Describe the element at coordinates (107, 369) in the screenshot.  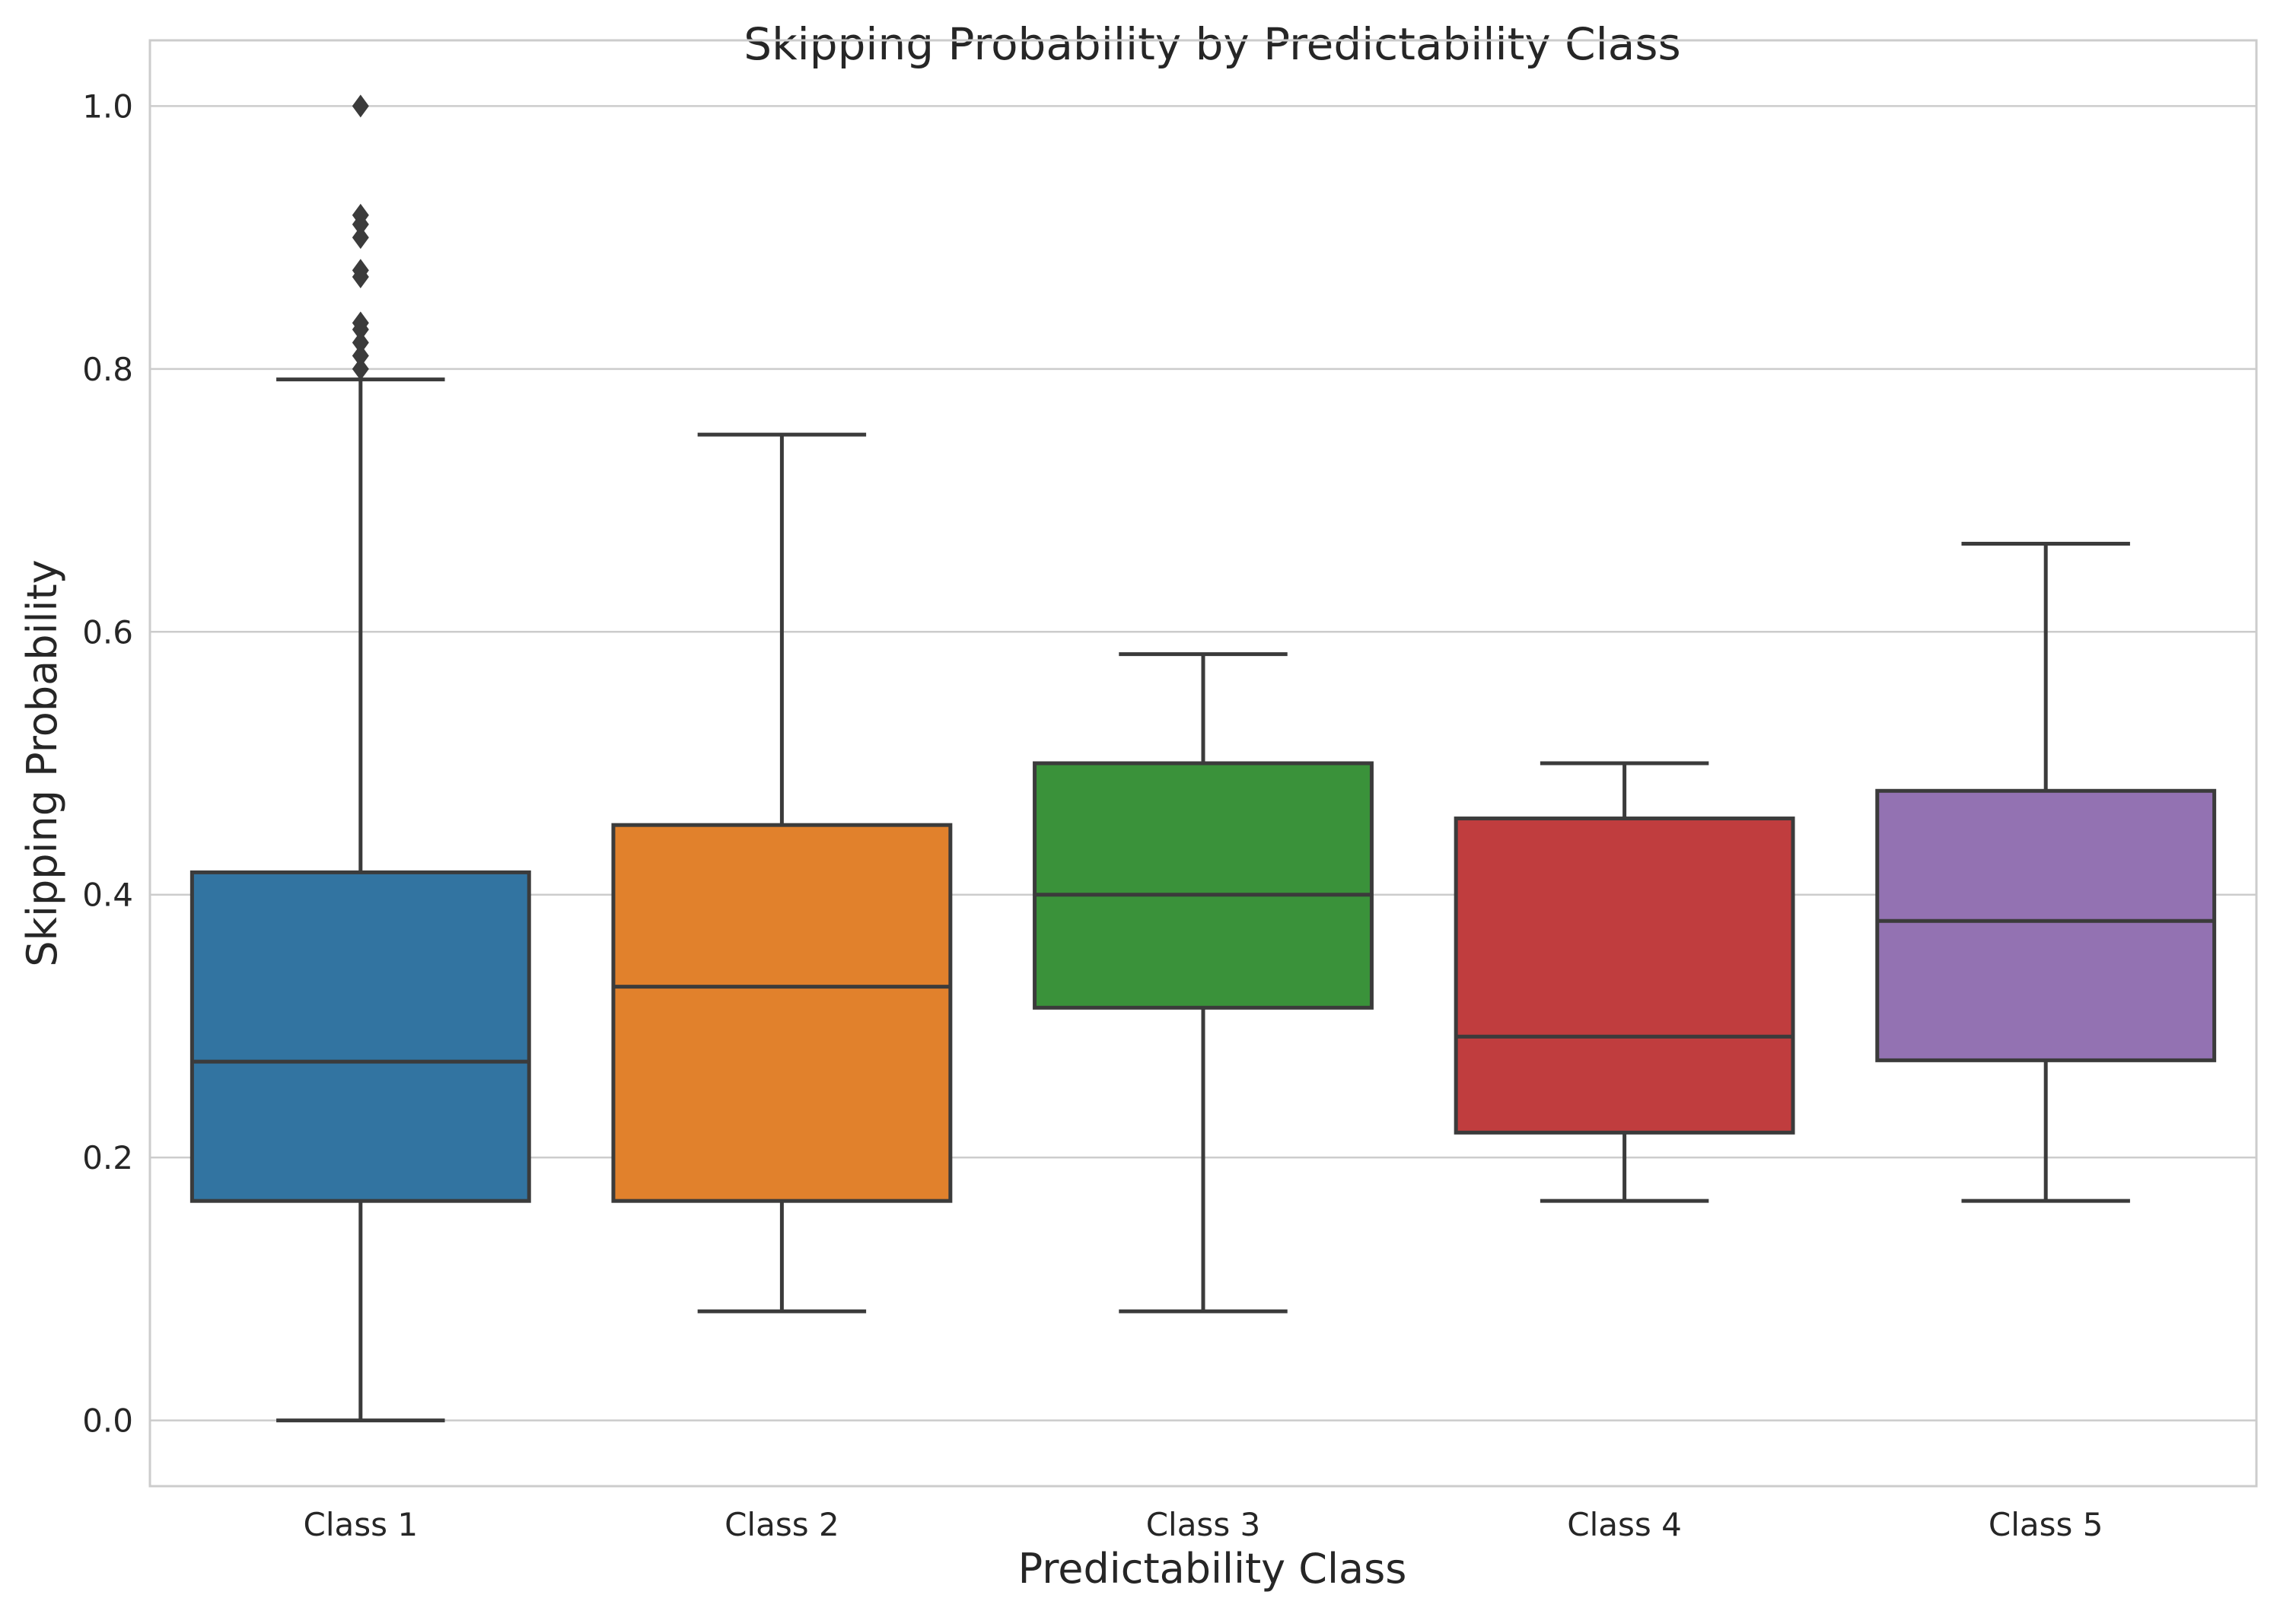
I see `y-tick-label: 0.8` at that location.